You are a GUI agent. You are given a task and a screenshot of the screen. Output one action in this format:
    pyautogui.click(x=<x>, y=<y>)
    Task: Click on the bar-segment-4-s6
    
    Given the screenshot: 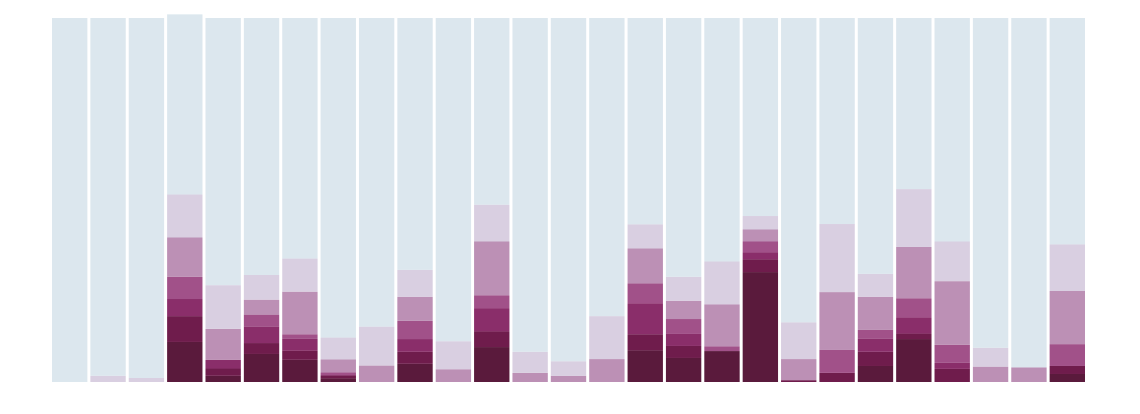 What is the action you would take?
    pyautogui.click(x=185, y=216)
    